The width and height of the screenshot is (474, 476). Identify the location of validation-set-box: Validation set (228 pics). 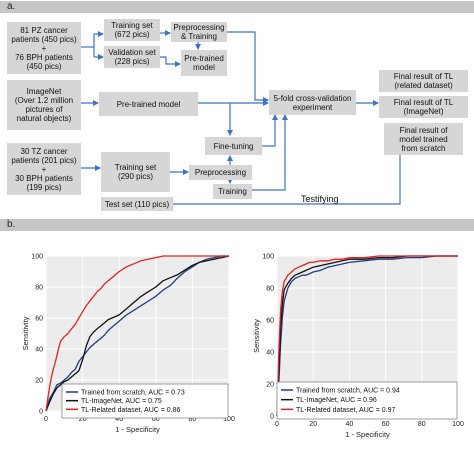
(132, 57).